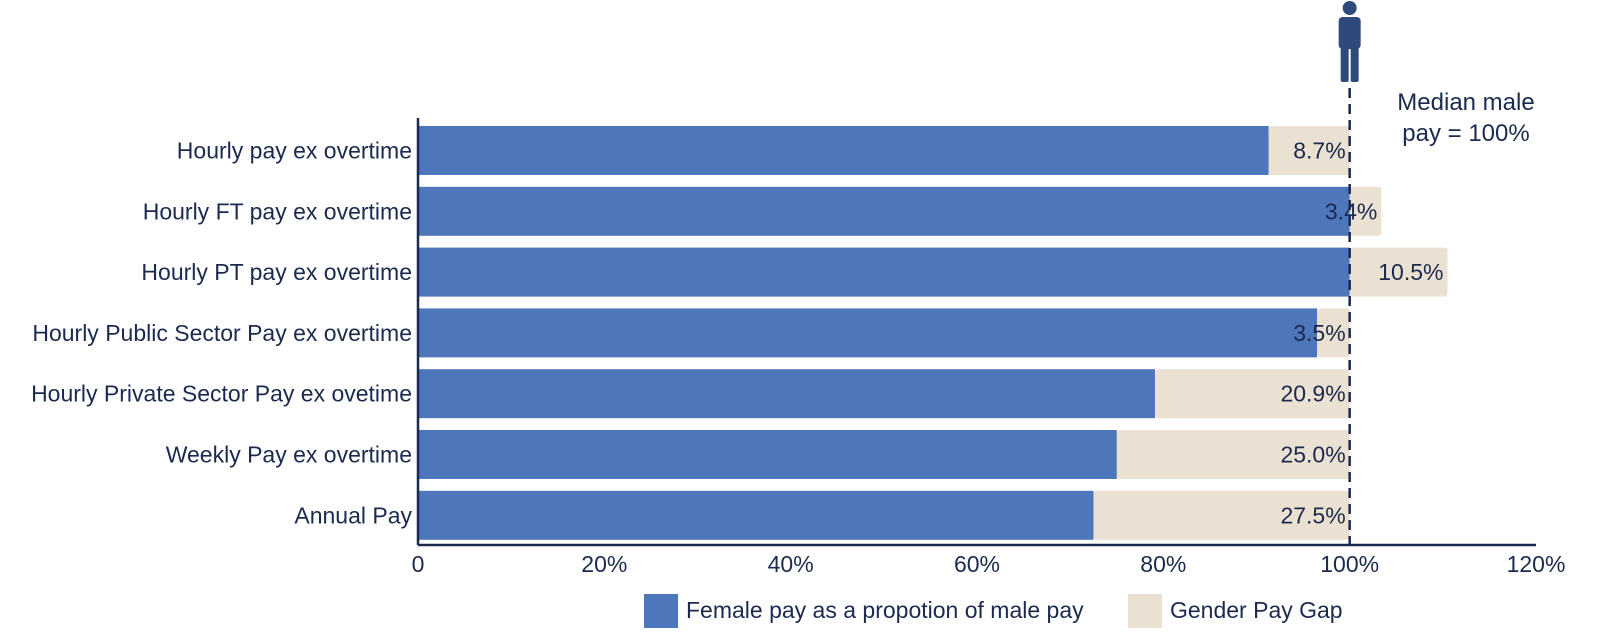 This screenshot has width=1600, height=641. Describe the element at coordinates (1256, 610) in the screenshot. I see `legend-label-gap: Gender Pay Gap` at that location.